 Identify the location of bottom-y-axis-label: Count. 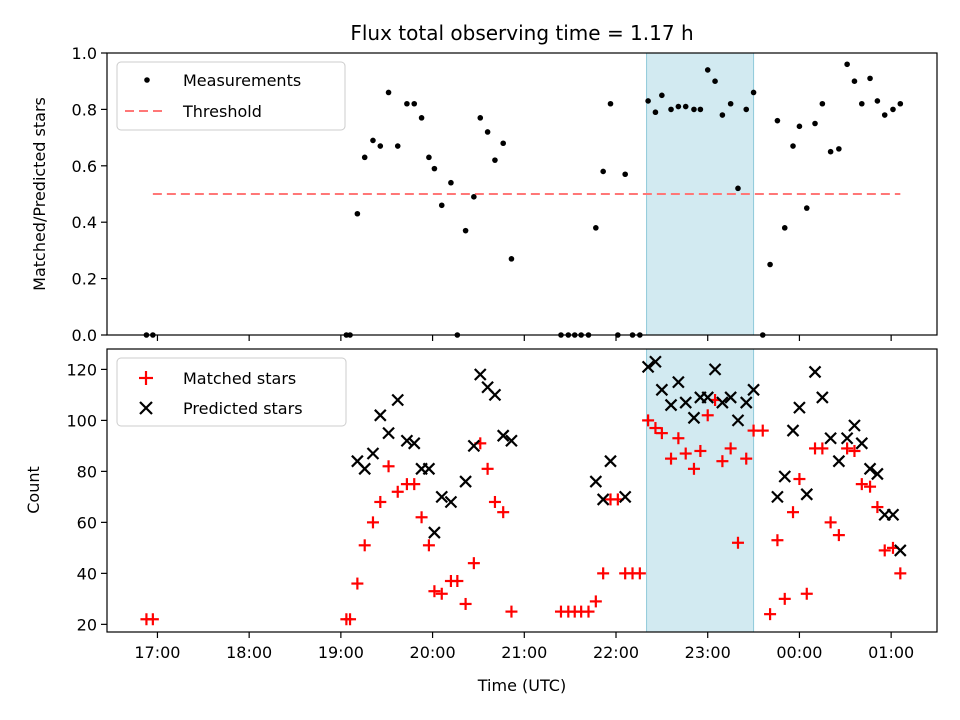
(33, 490).